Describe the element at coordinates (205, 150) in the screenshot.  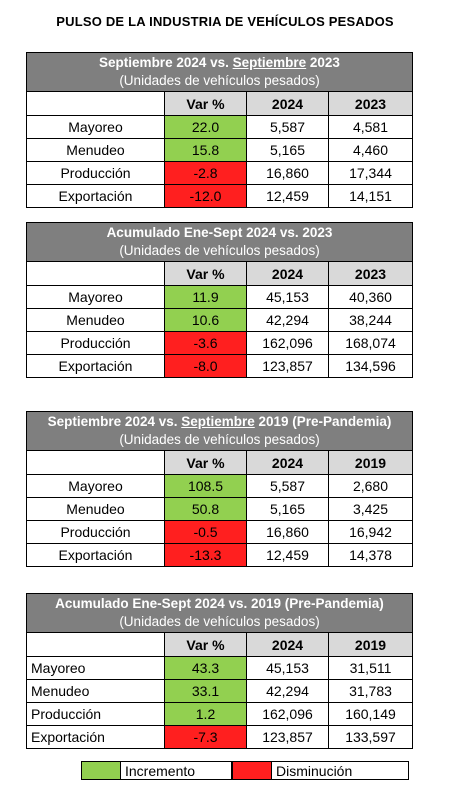
I see `var-cell: 15.8` at that location.